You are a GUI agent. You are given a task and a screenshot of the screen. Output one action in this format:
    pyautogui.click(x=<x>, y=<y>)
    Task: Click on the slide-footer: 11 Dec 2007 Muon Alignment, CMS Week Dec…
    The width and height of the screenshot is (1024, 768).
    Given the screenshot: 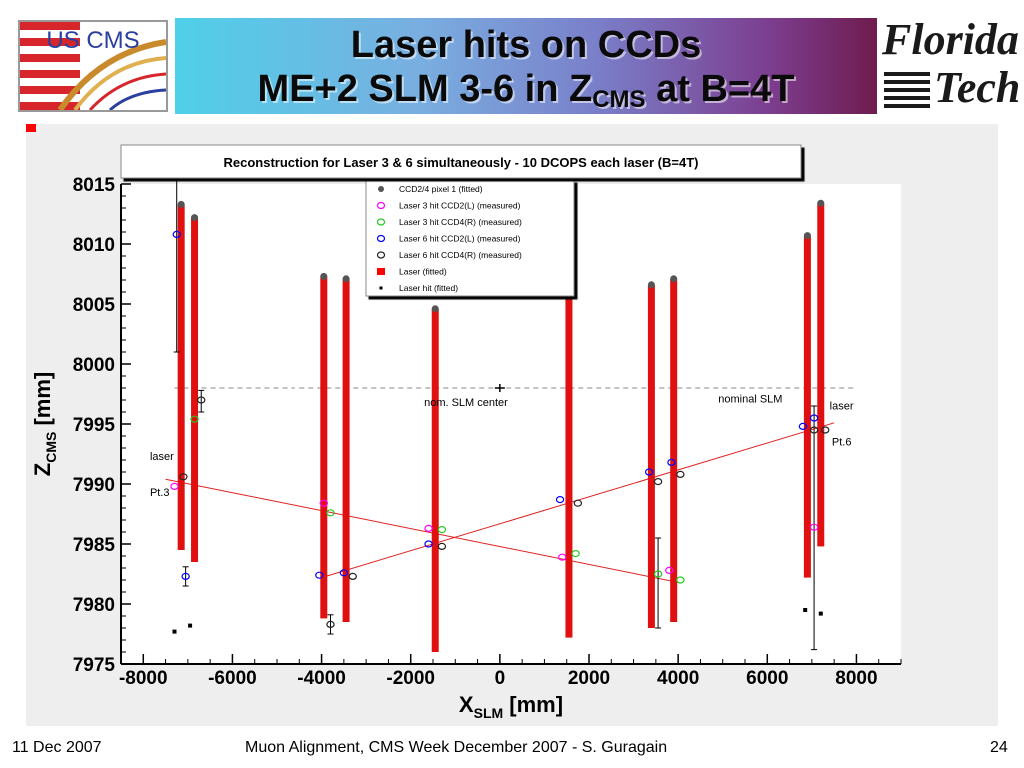 What is the action you would take?
    pyautogui.click(x=512, y=750)
    